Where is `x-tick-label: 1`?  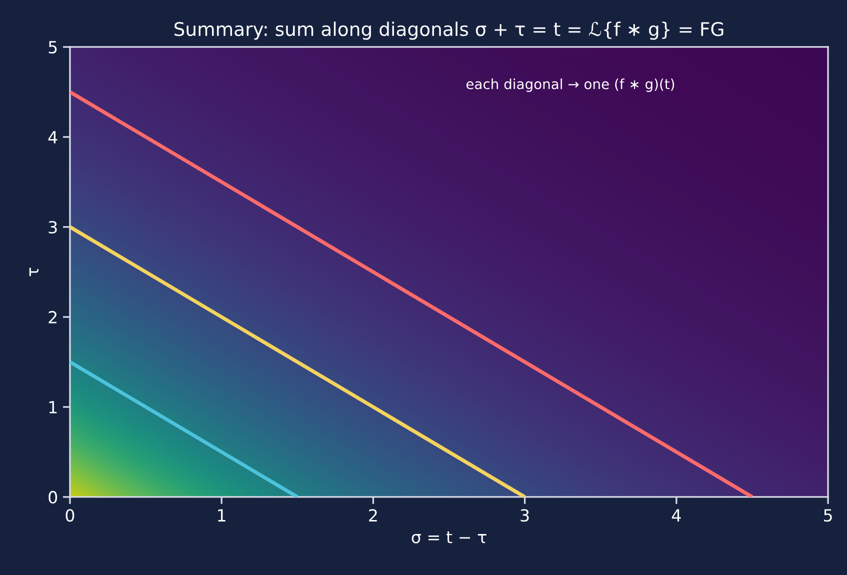
x-tick-label: 1 is located at coordinates (222, 515).